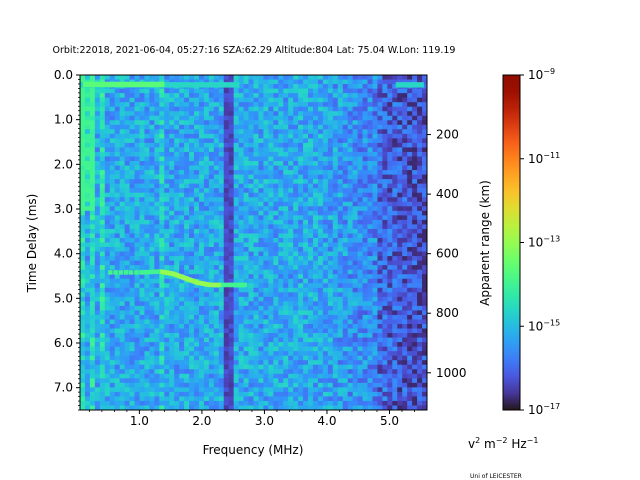  Describe the element at coordinates (253, 450) in the screenshot. I see `x-axis-label: Frequency (MHz)` at that location.